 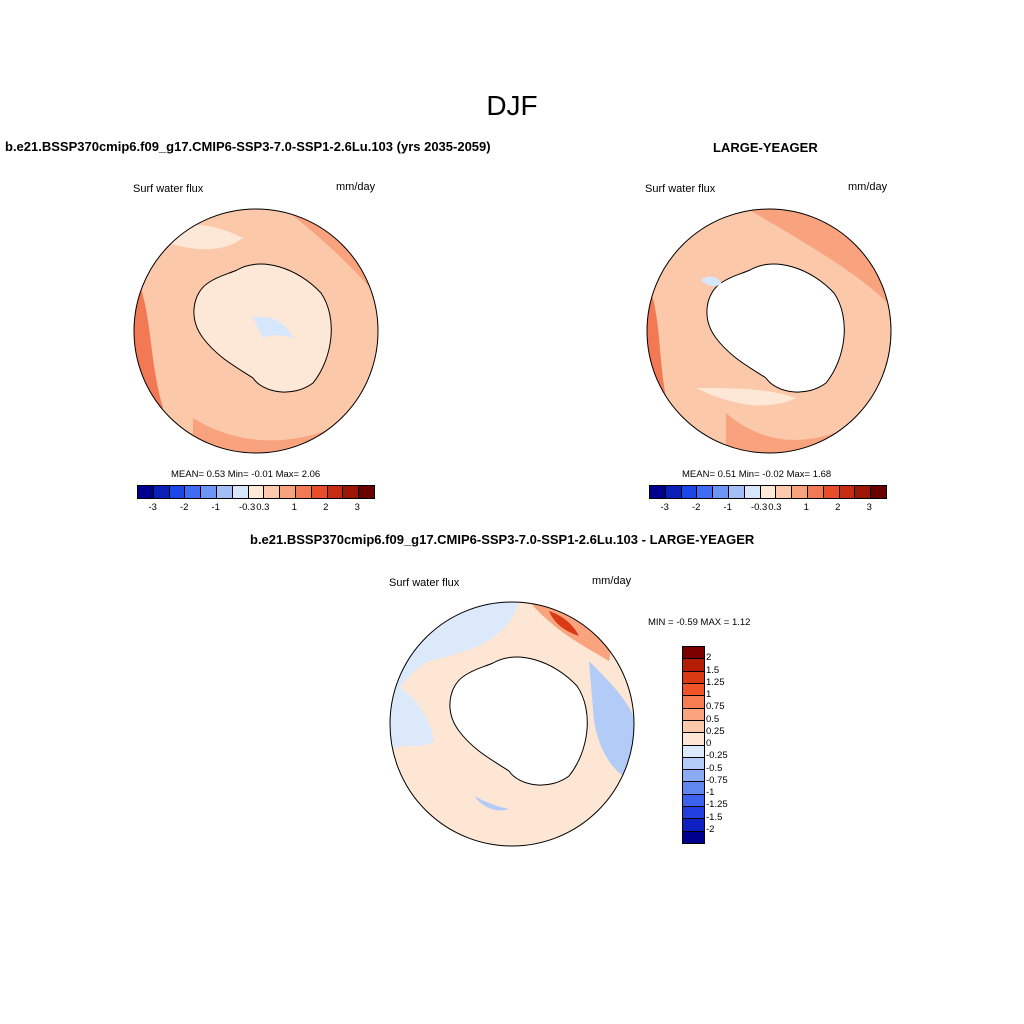 I want to click on left-polar-map, so click(x=256, y=331).